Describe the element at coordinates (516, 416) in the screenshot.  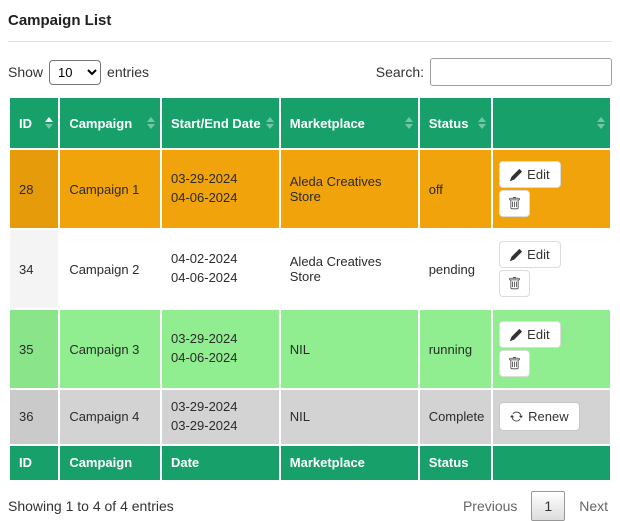
I see `refresh-icon` at that location.